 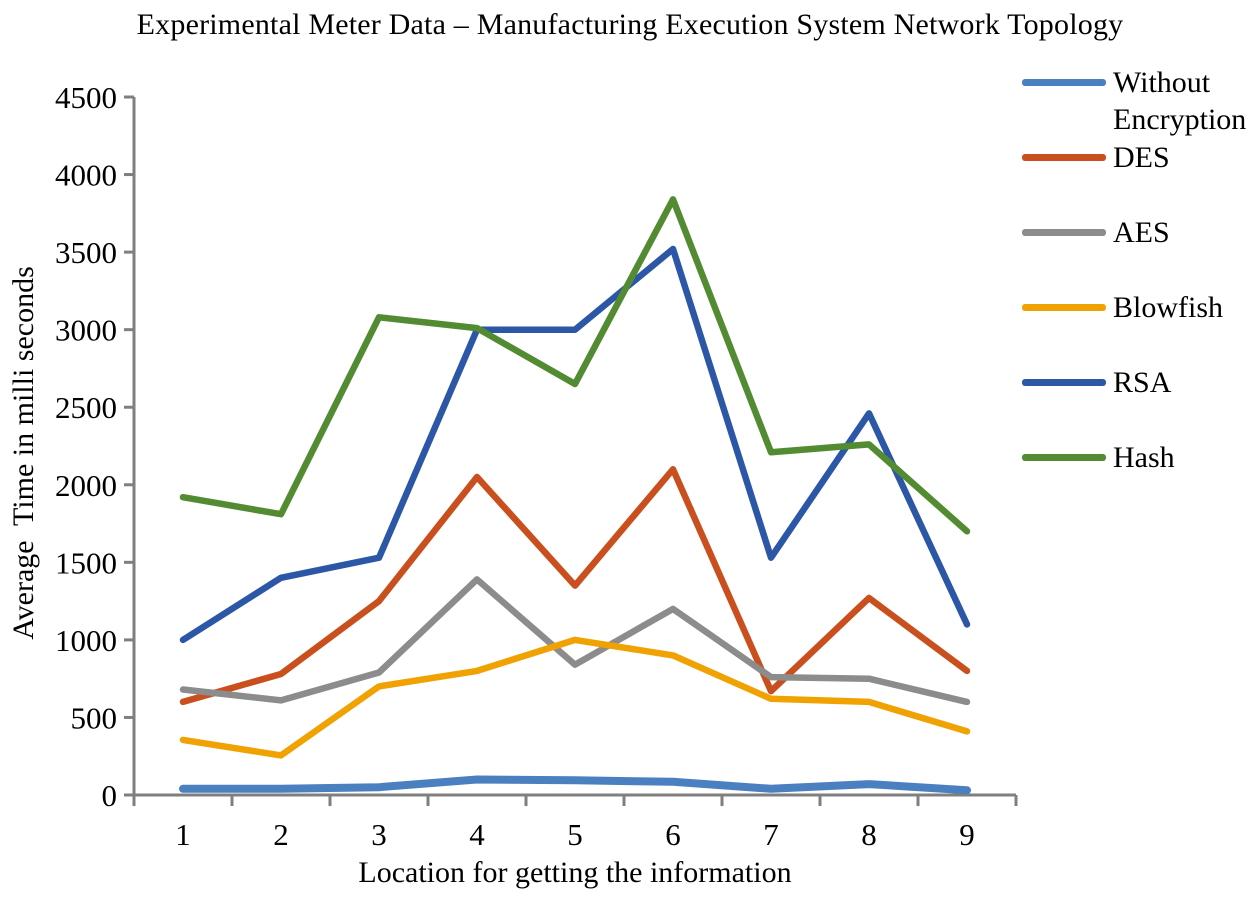 I want to click on legend-item-aes: AES, so click(x=1141, y=251).